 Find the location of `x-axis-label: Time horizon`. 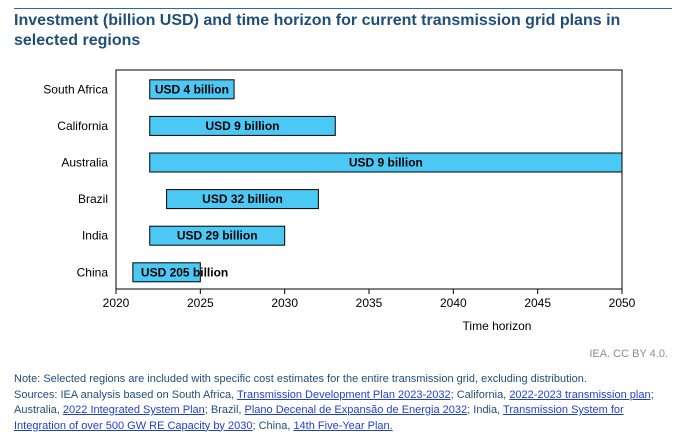

x-axis-label: Time horizon is located at coordinates (497, 326).